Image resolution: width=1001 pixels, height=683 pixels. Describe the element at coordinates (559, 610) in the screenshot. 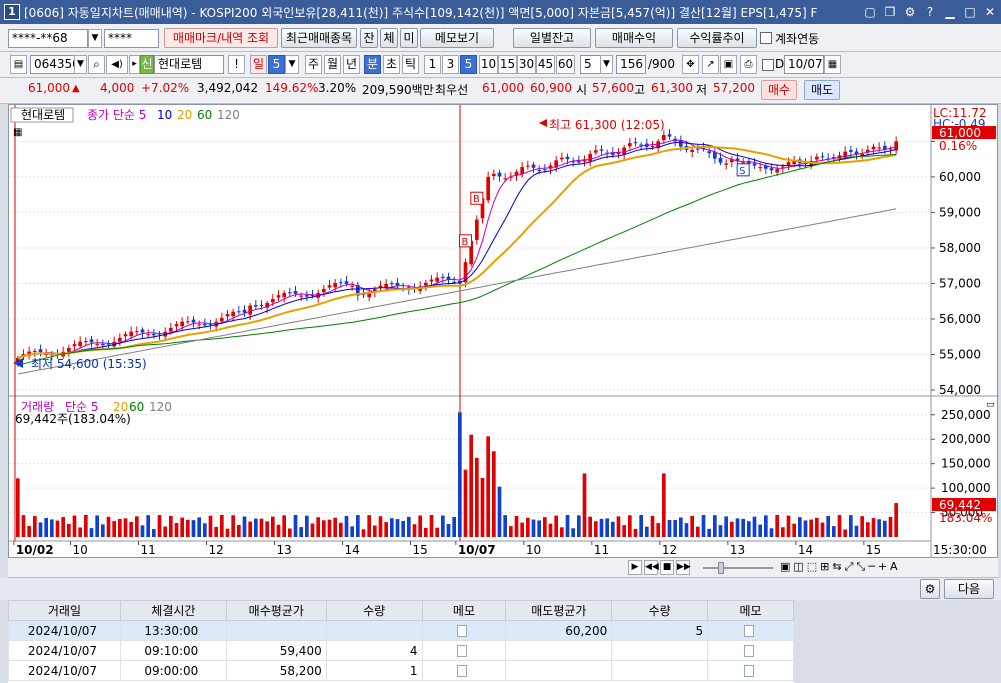

I see `grid-header-5: 매도평균가` at that location.